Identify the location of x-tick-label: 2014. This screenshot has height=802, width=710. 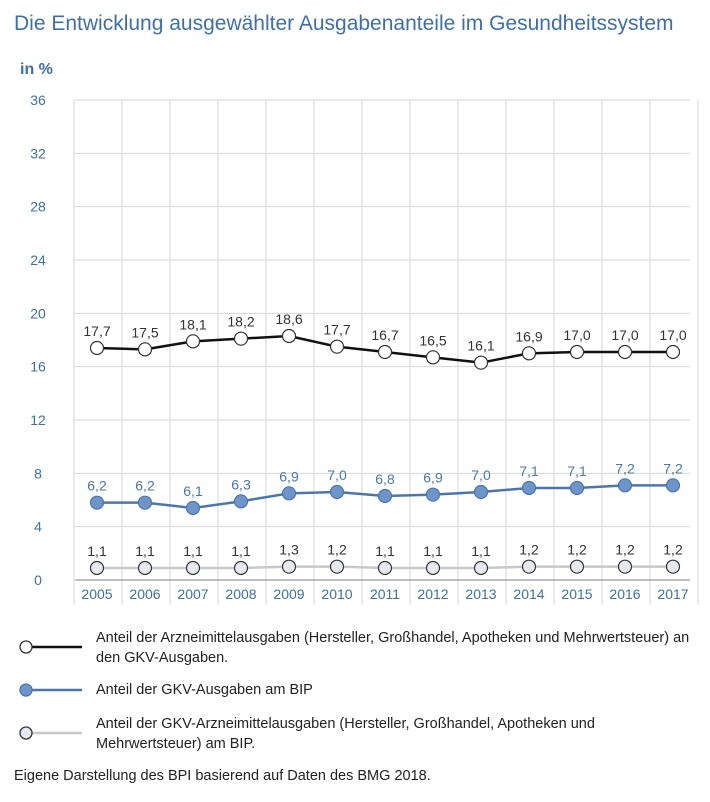
(528, 594).